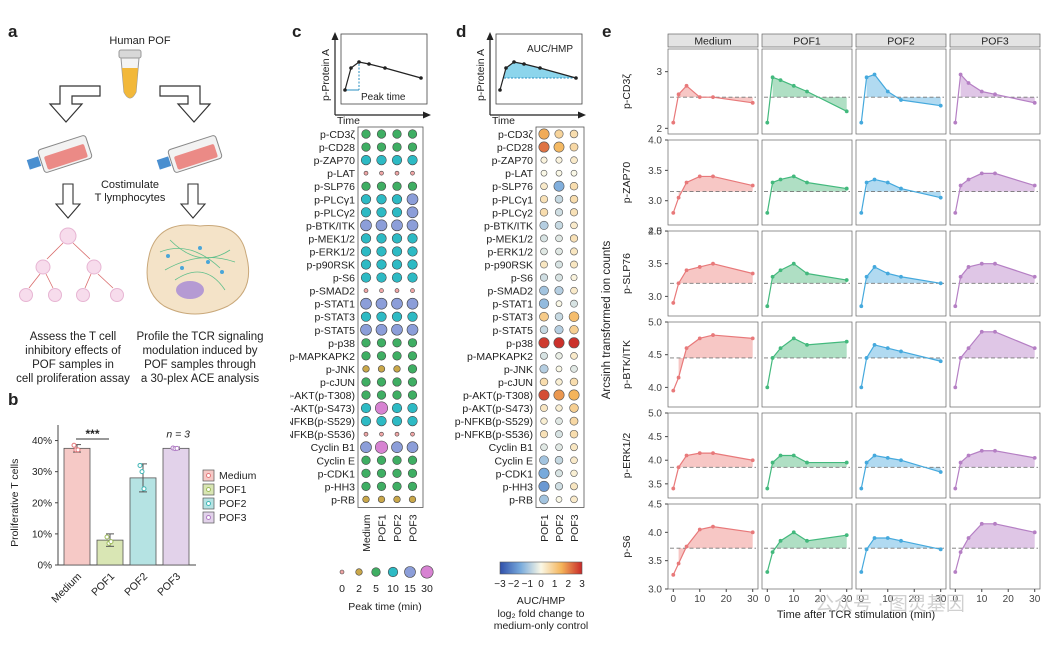  I want to click on colorbar-tick: −1, so click(528, 584).